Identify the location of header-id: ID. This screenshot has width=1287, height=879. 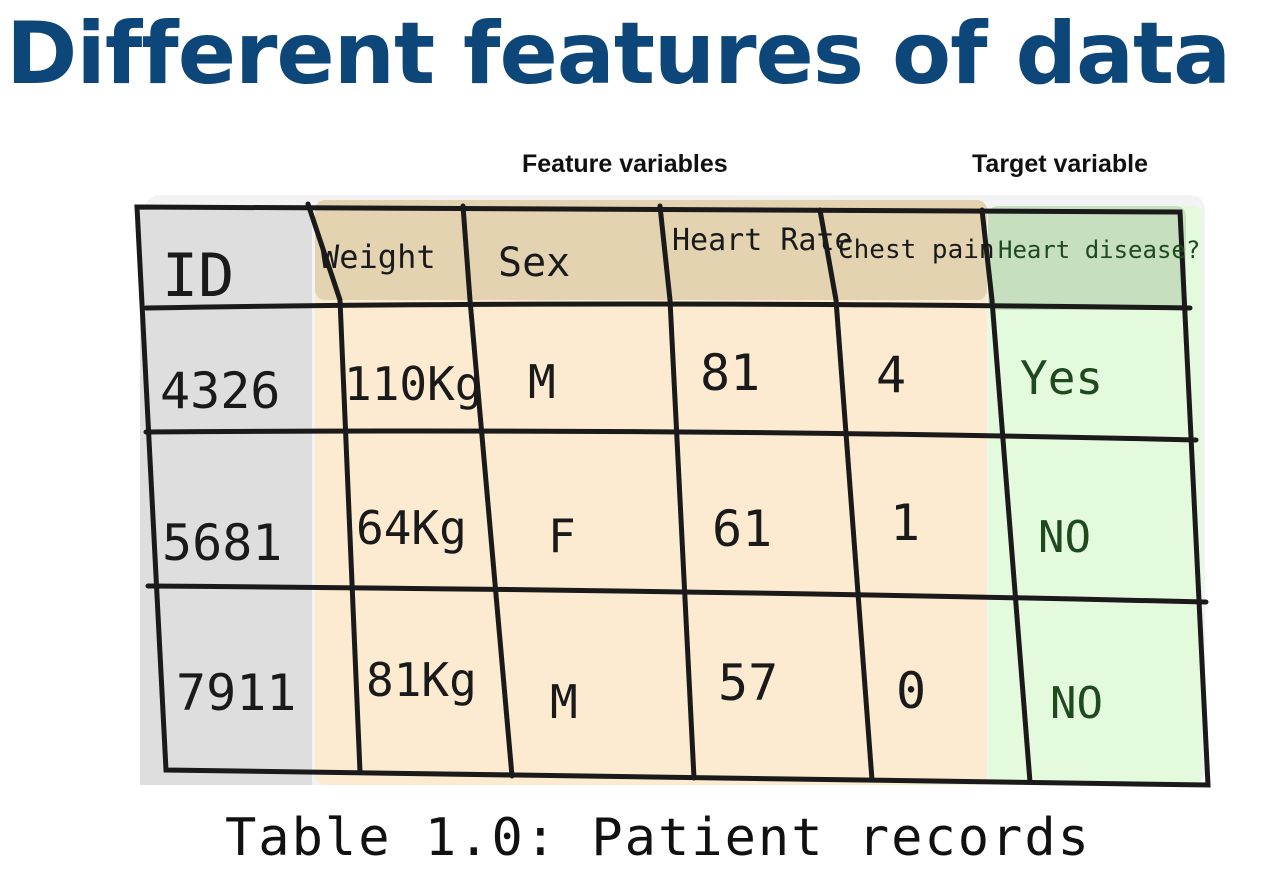
(198, 276).